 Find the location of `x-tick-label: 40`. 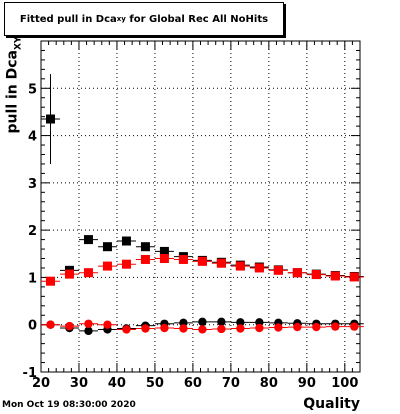

x-tick-label: 40 is located at coordinates (117, 383).